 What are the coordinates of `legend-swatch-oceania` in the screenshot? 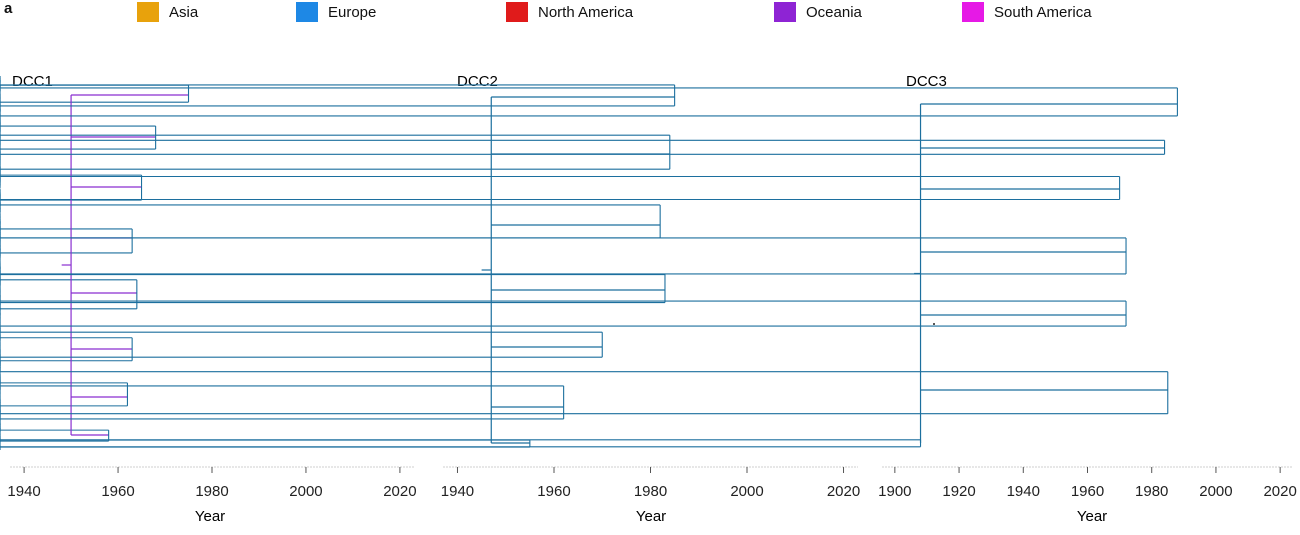 It's located at (785, 12).